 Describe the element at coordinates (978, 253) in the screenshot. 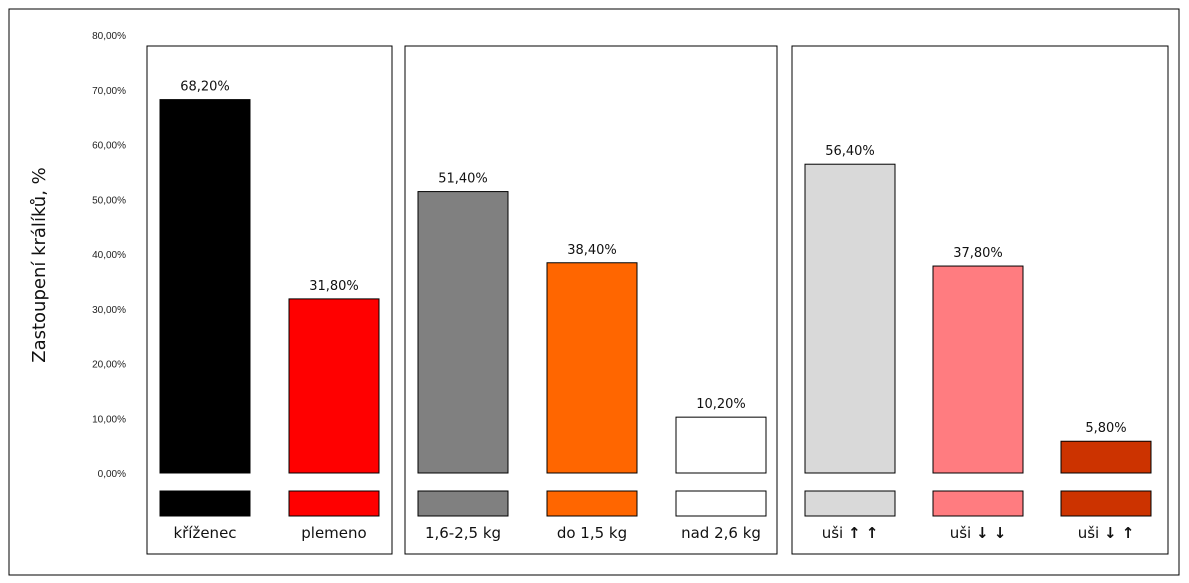

I see `data-label: 37,80%` at that location.